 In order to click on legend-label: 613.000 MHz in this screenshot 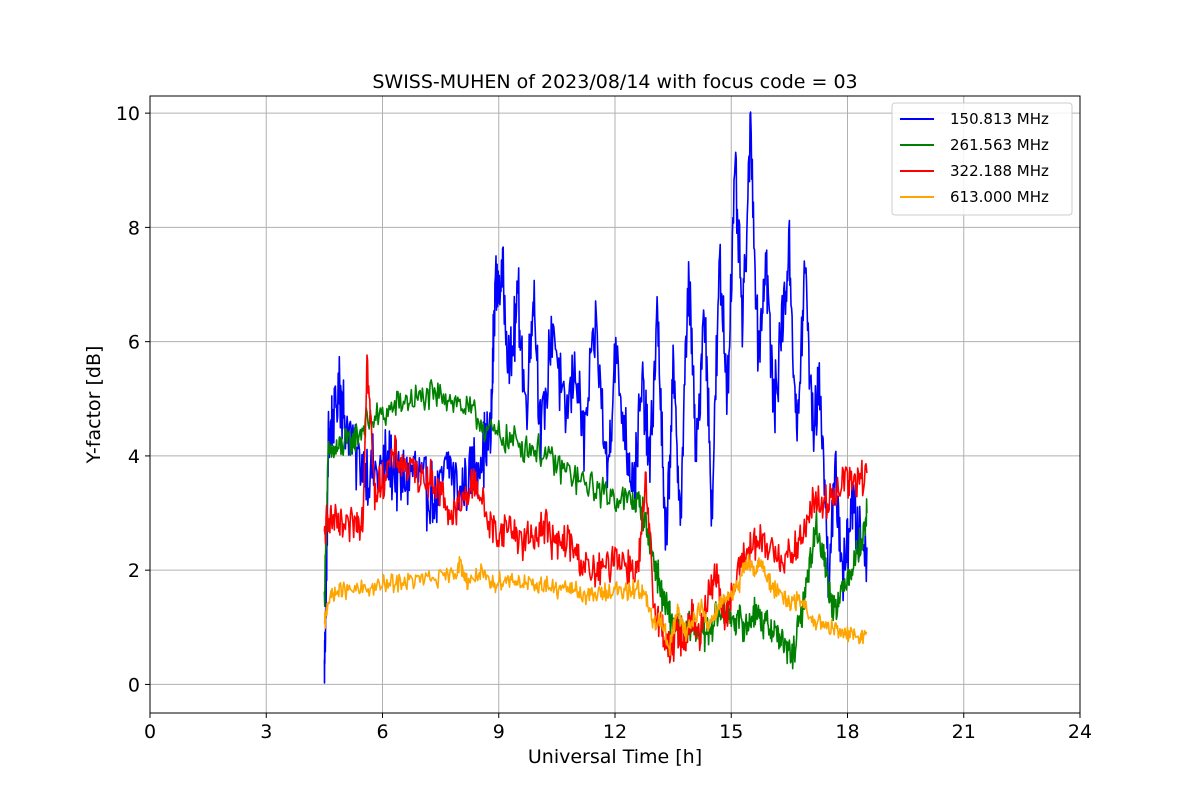, I will do `click(999, 197)`.